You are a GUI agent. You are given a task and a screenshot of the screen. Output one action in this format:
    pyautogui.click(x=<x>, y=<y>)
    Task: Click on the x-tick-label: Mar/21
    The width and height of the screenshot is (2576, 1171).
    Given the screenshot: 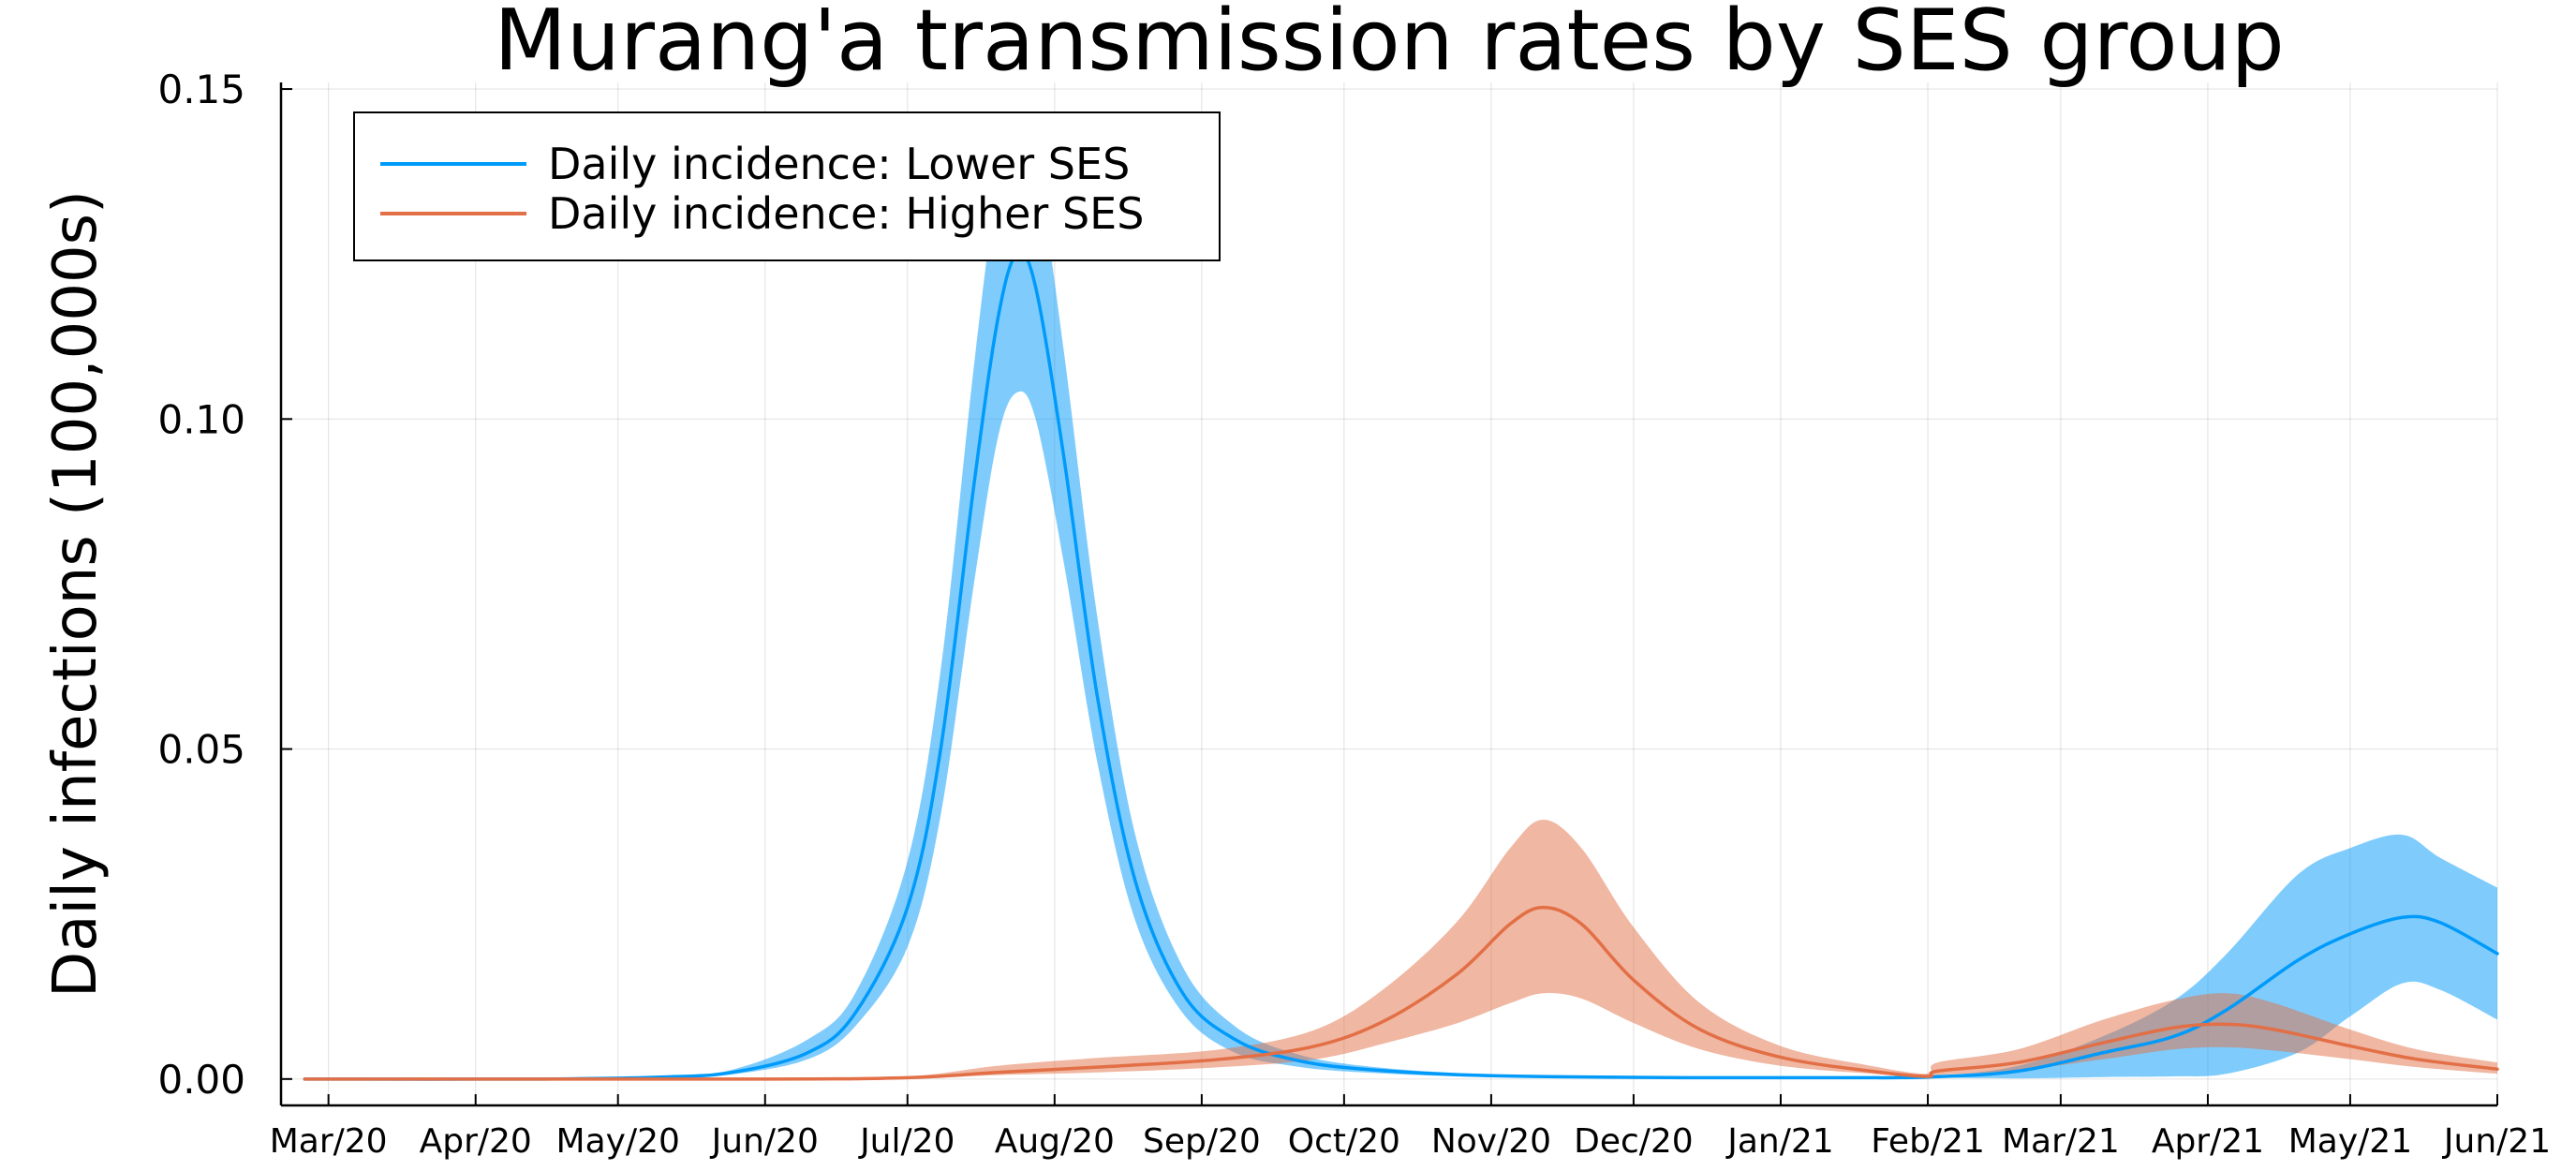 What is the action you would take?
    pyautogui.click(x=2061, y=1141)
    